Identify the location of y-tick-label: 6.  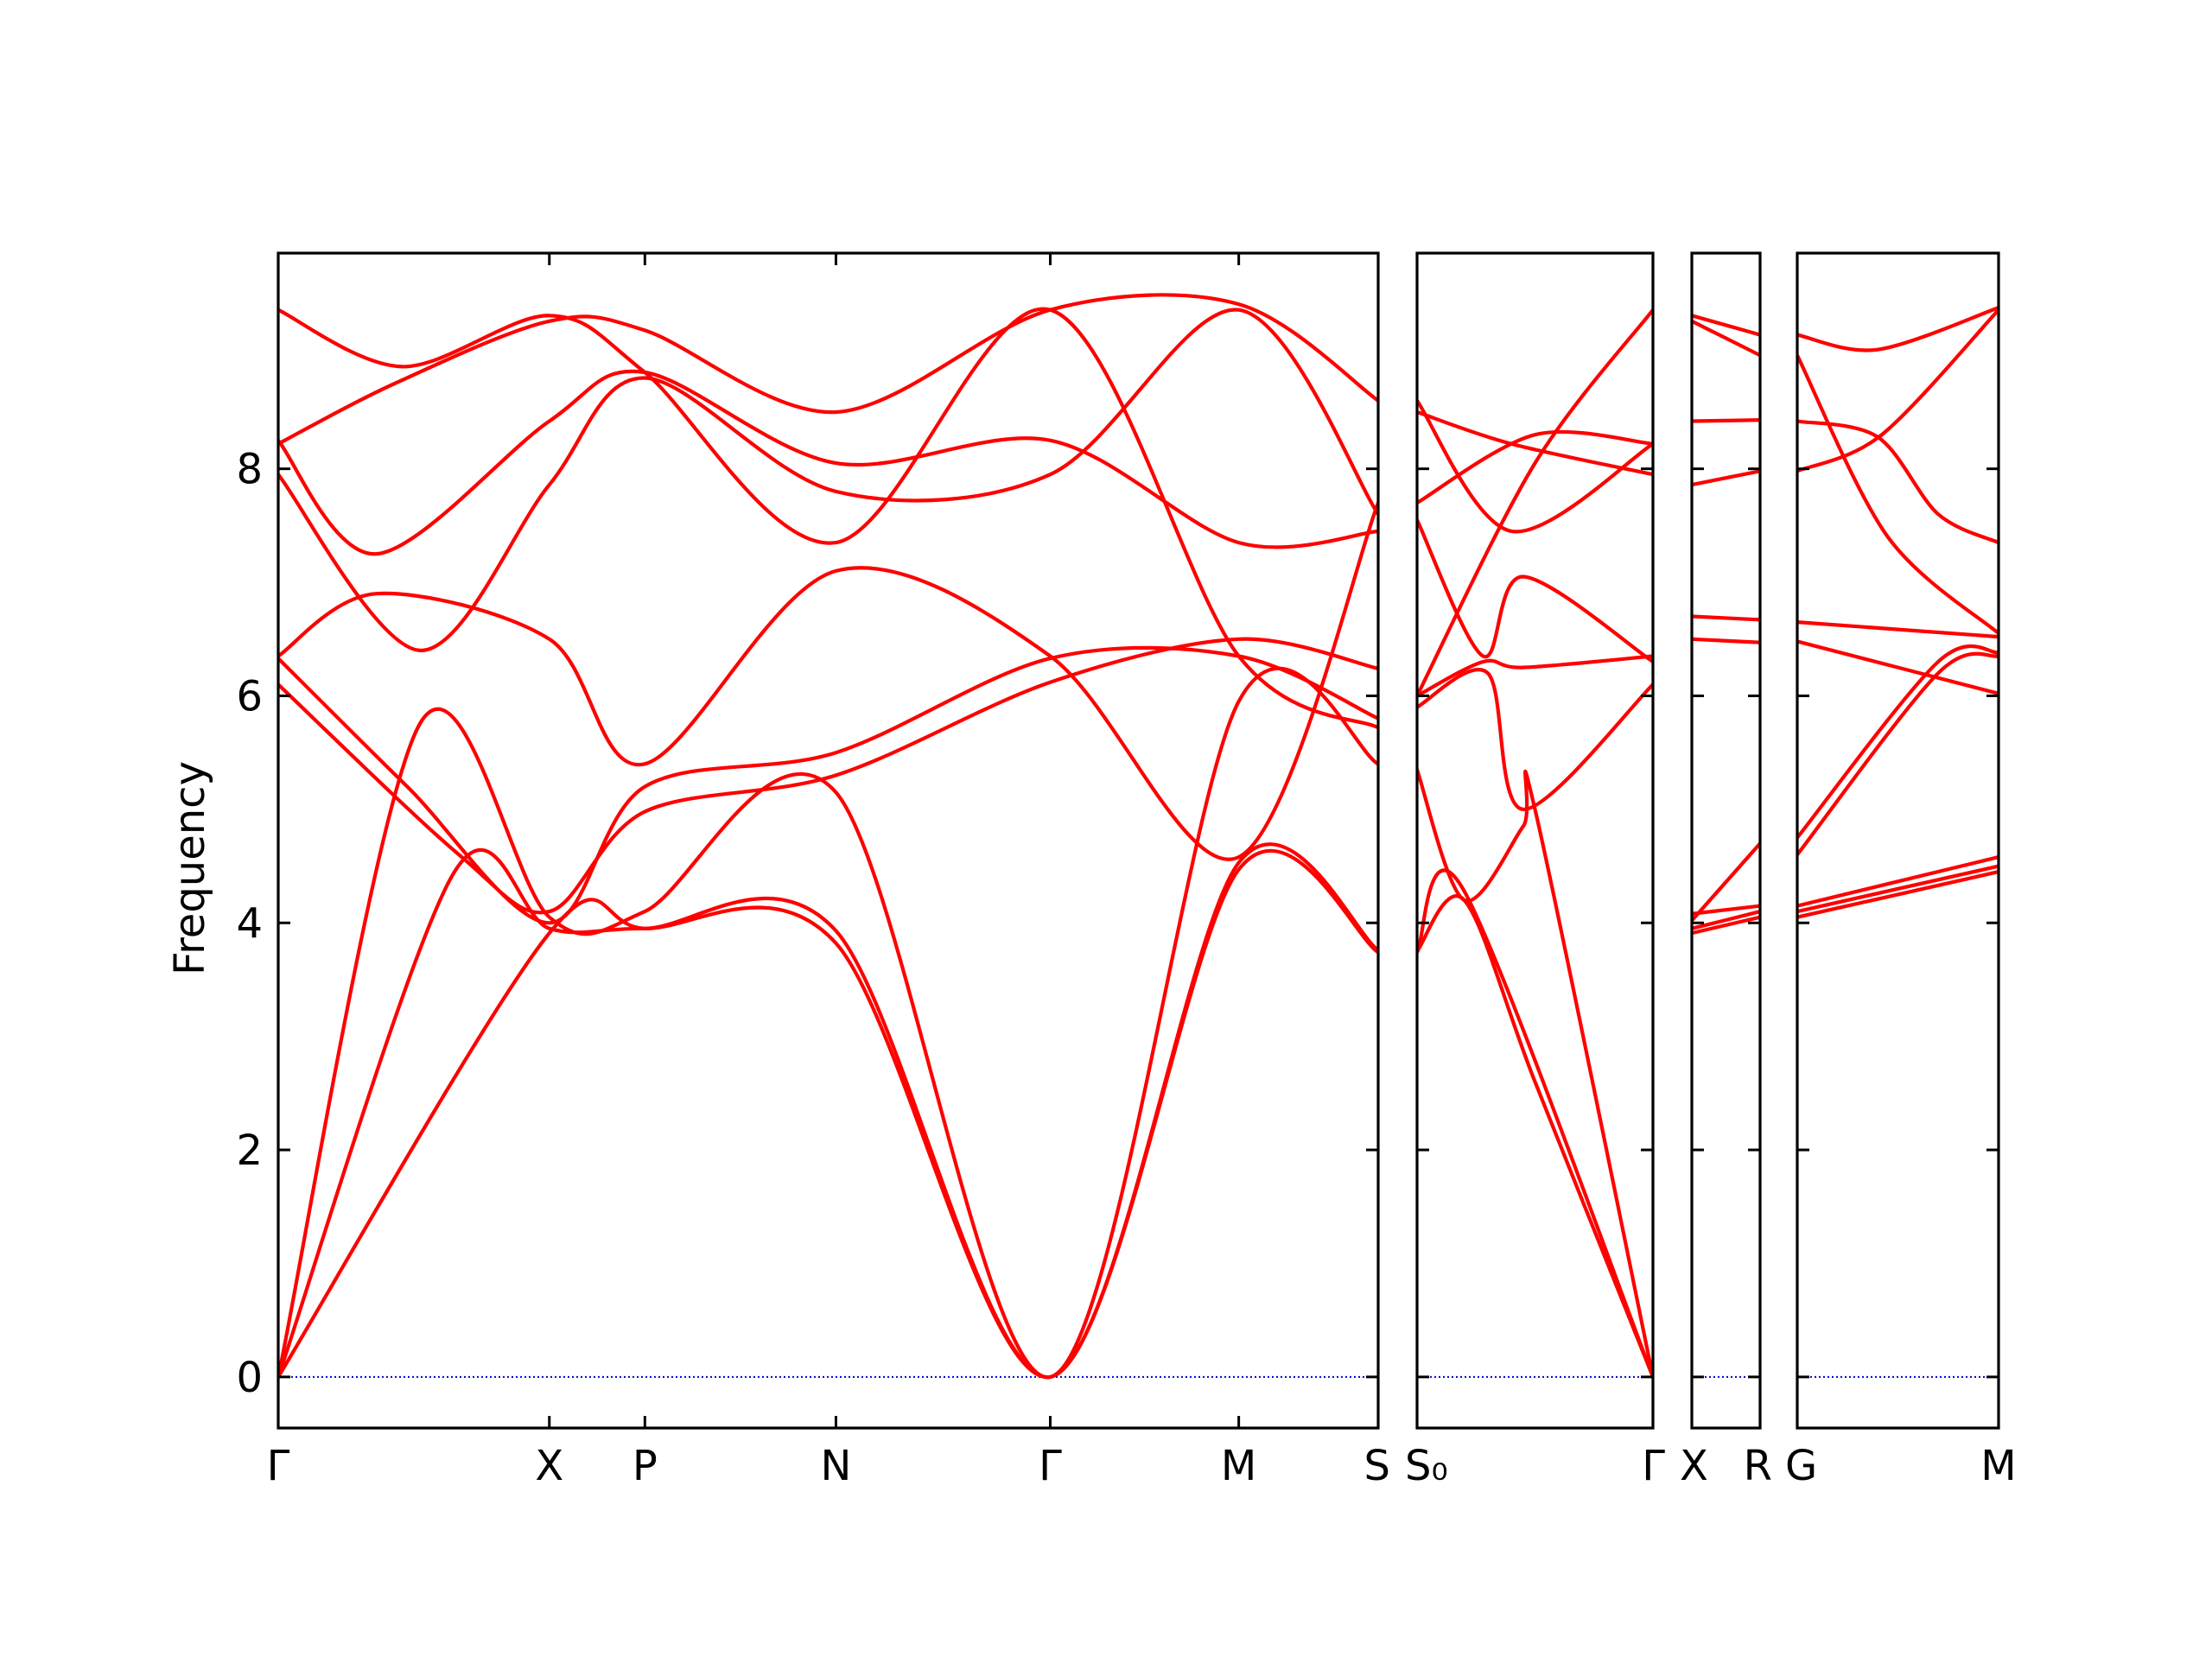
(249, 696).